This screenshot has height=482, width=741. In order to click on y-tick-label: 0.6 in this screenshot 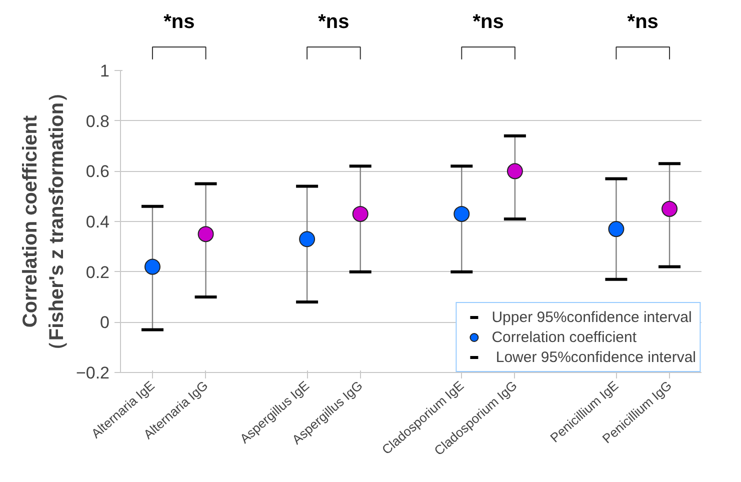, I will do `click(98, 172)`.